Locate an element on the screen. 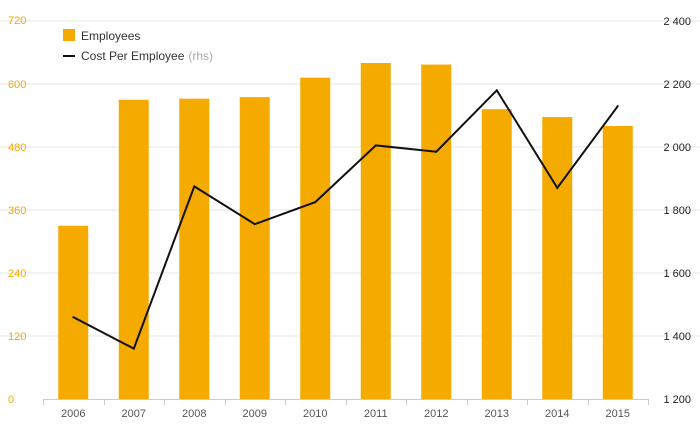 Image resolution: width=700 pixels, height=433 pixels. legend-employees-label: Employees is located at coordinates (110, 36).